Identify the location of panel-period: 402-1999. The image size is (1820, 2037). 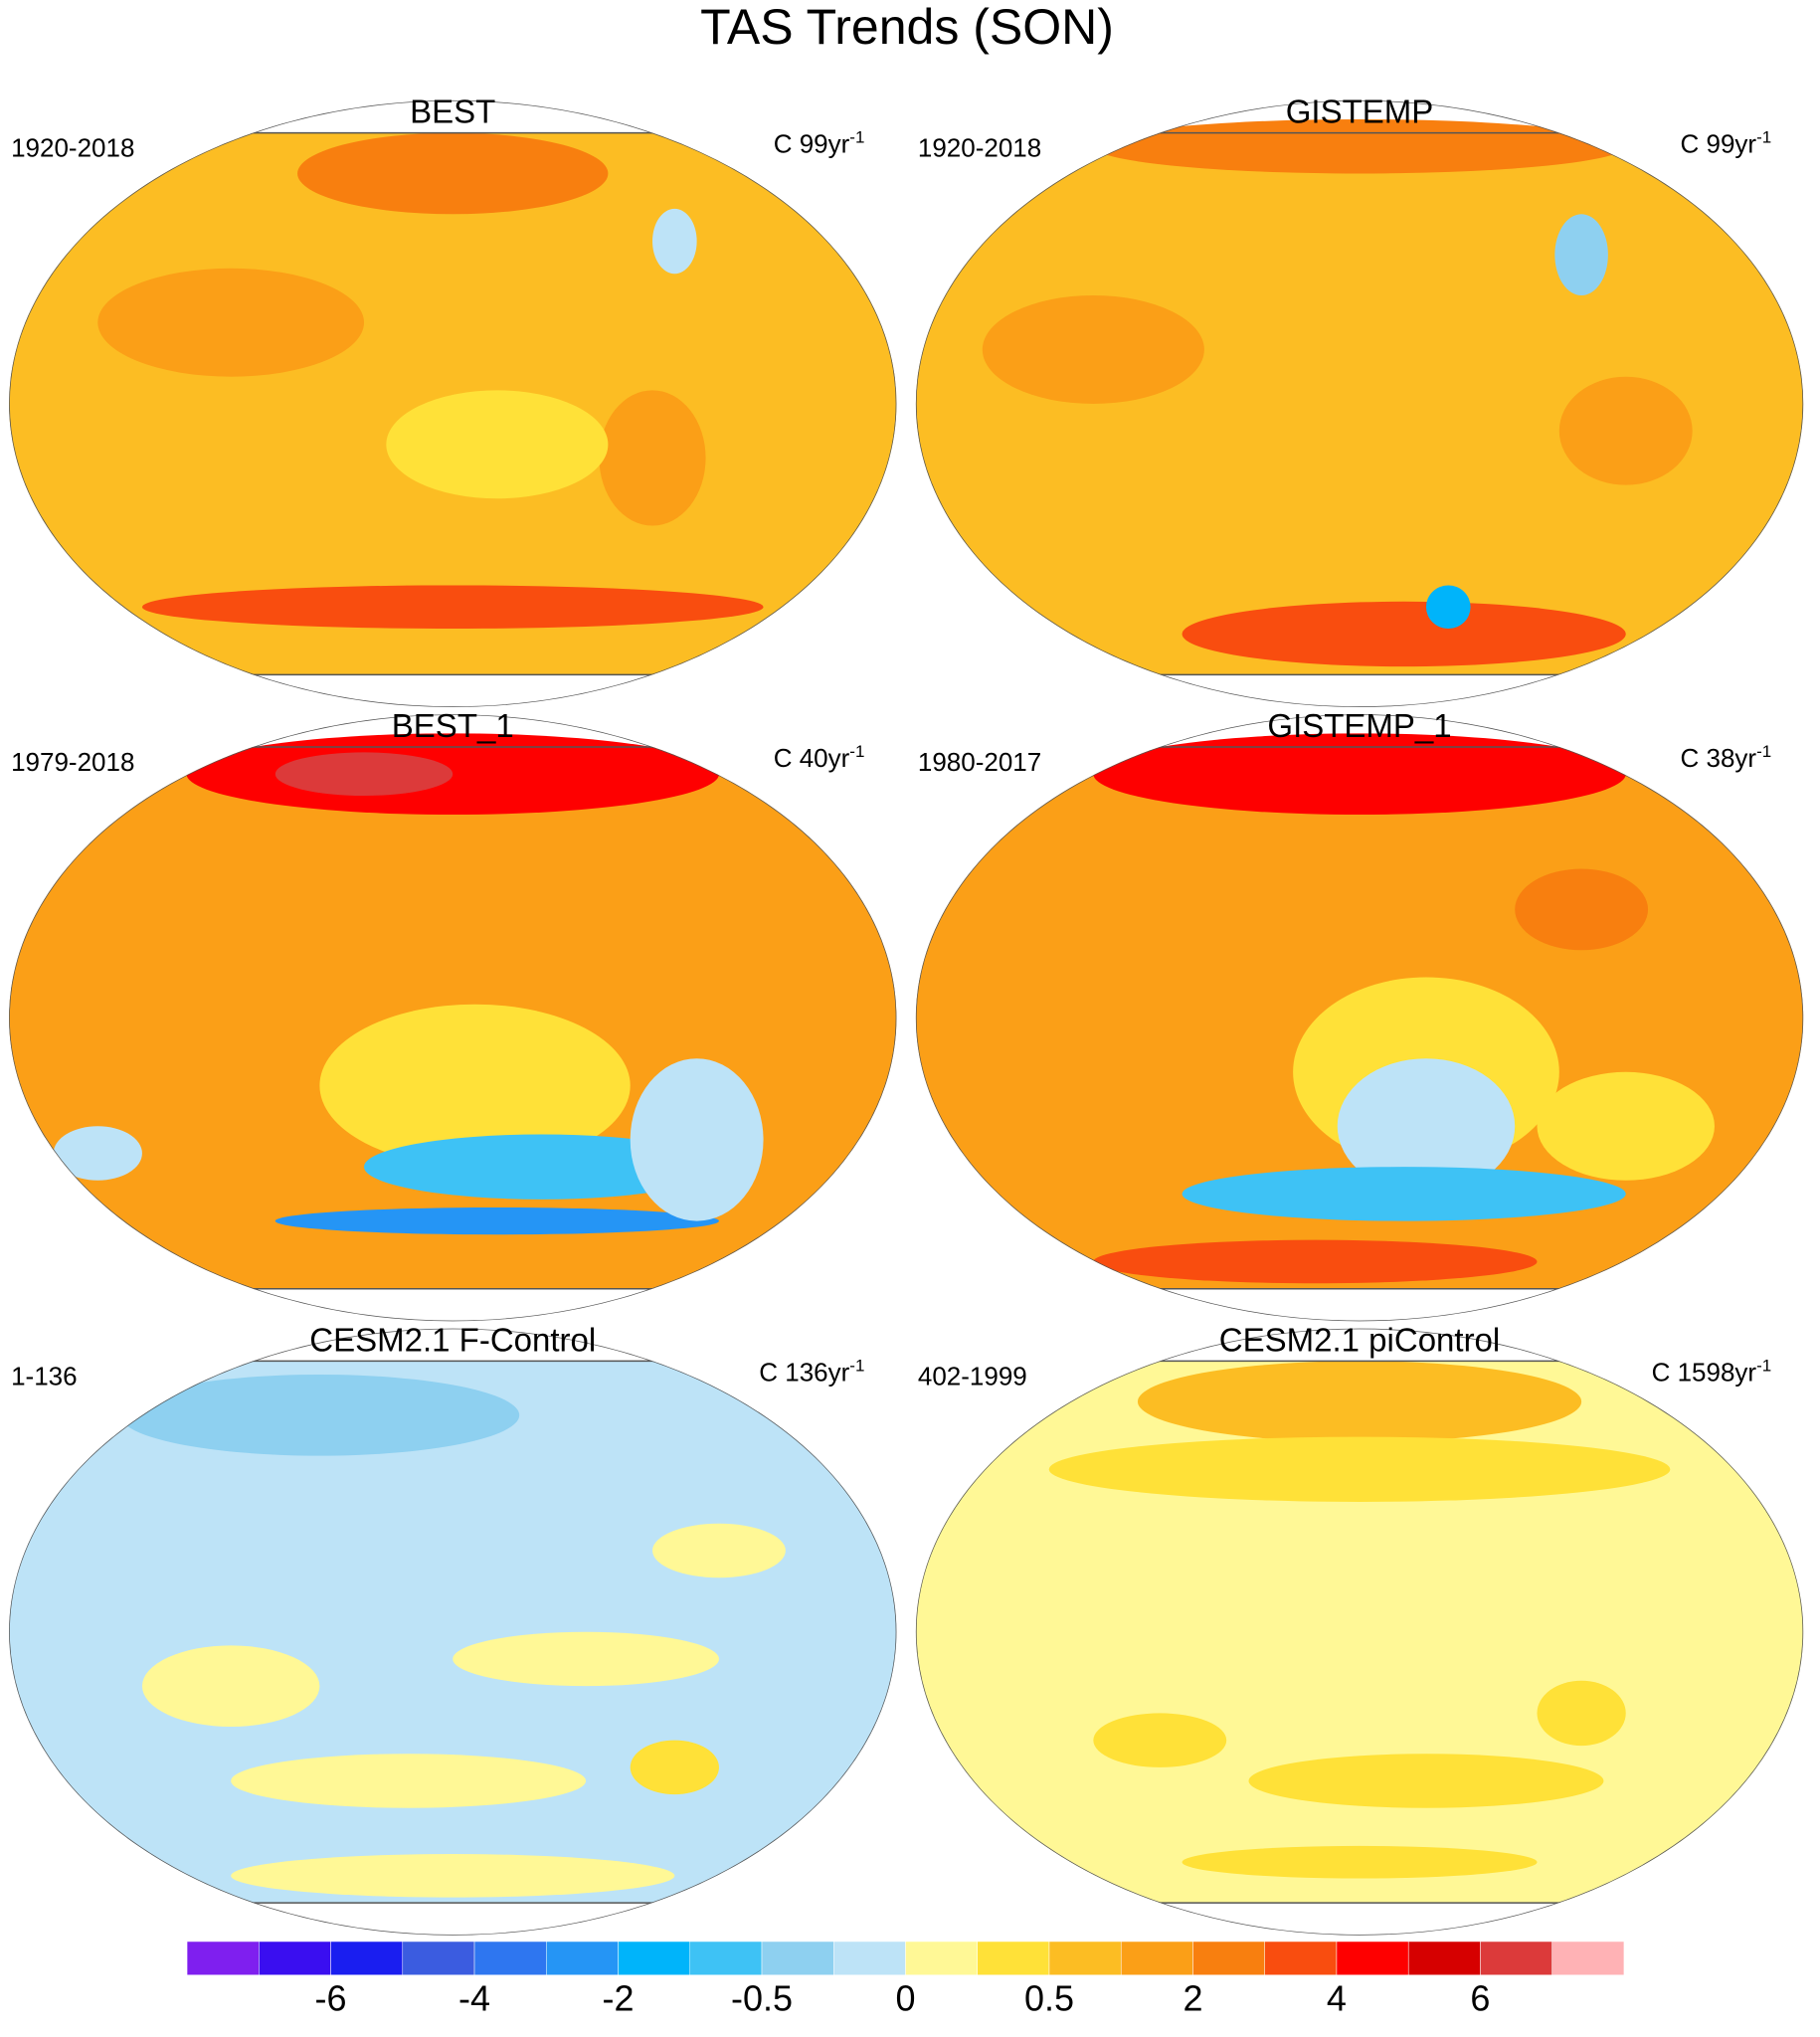
(972, 1375).